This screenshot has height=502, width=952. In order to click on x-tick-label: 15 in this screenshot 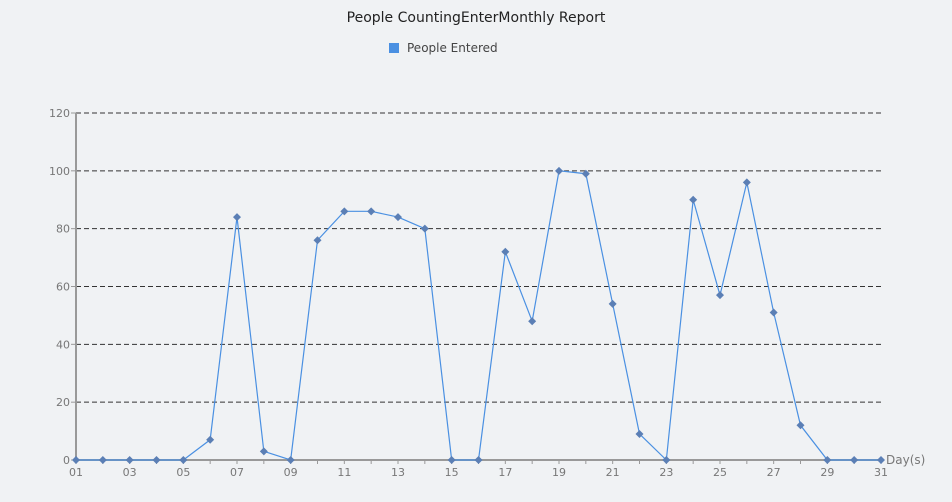, I will do `click(452, 472)`.